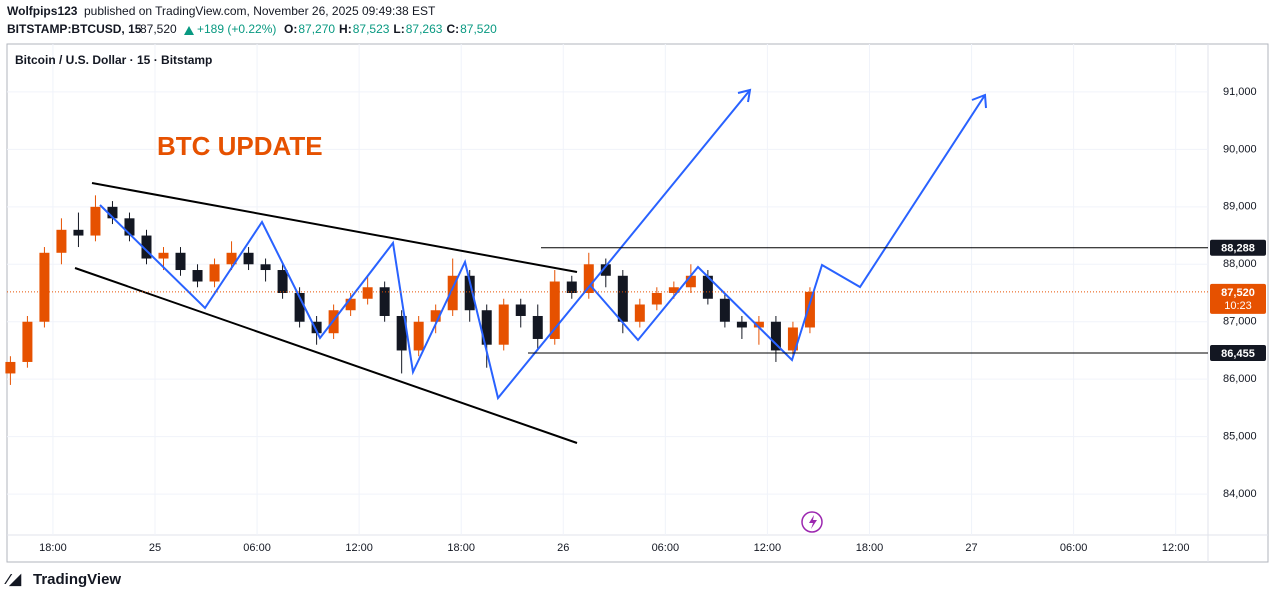 The image size is (1275, 604). Describe the element at coordinates (158, 29) in the screenshot. I see `last: 87,520` at that location.